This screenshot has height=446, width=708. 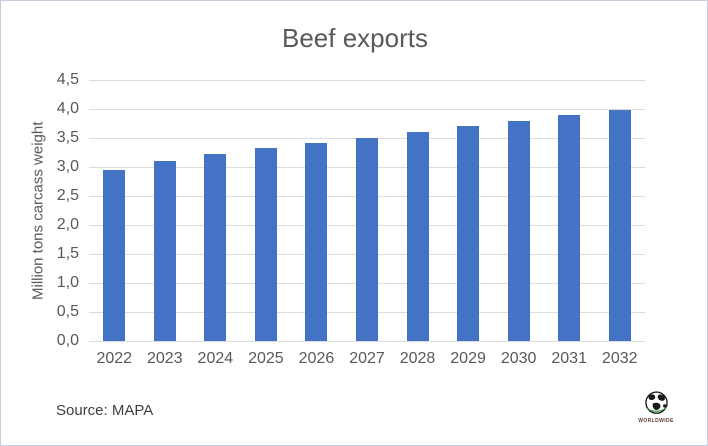 What do you see at coordinates (367, 358) in the screenshot?
I see `x-tick-label: 2027` at bounding box center [367, 358].